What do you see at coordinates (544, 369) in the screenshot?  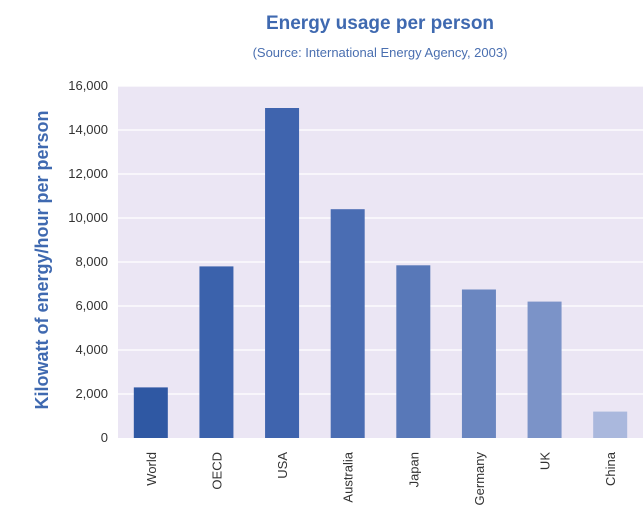 I see `bar-uk` at bounding box center [544, 369].